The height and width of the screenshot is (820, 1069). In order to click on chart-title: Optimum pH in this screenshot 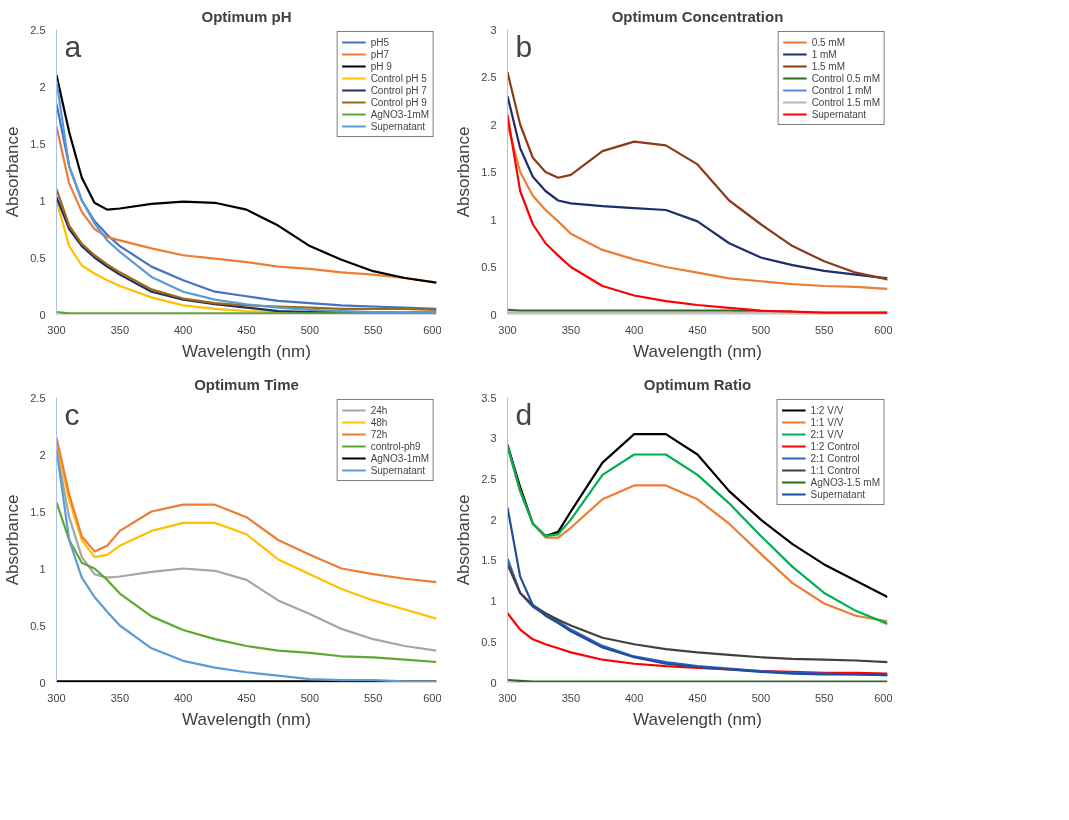, I will do `click(246, 16)`.